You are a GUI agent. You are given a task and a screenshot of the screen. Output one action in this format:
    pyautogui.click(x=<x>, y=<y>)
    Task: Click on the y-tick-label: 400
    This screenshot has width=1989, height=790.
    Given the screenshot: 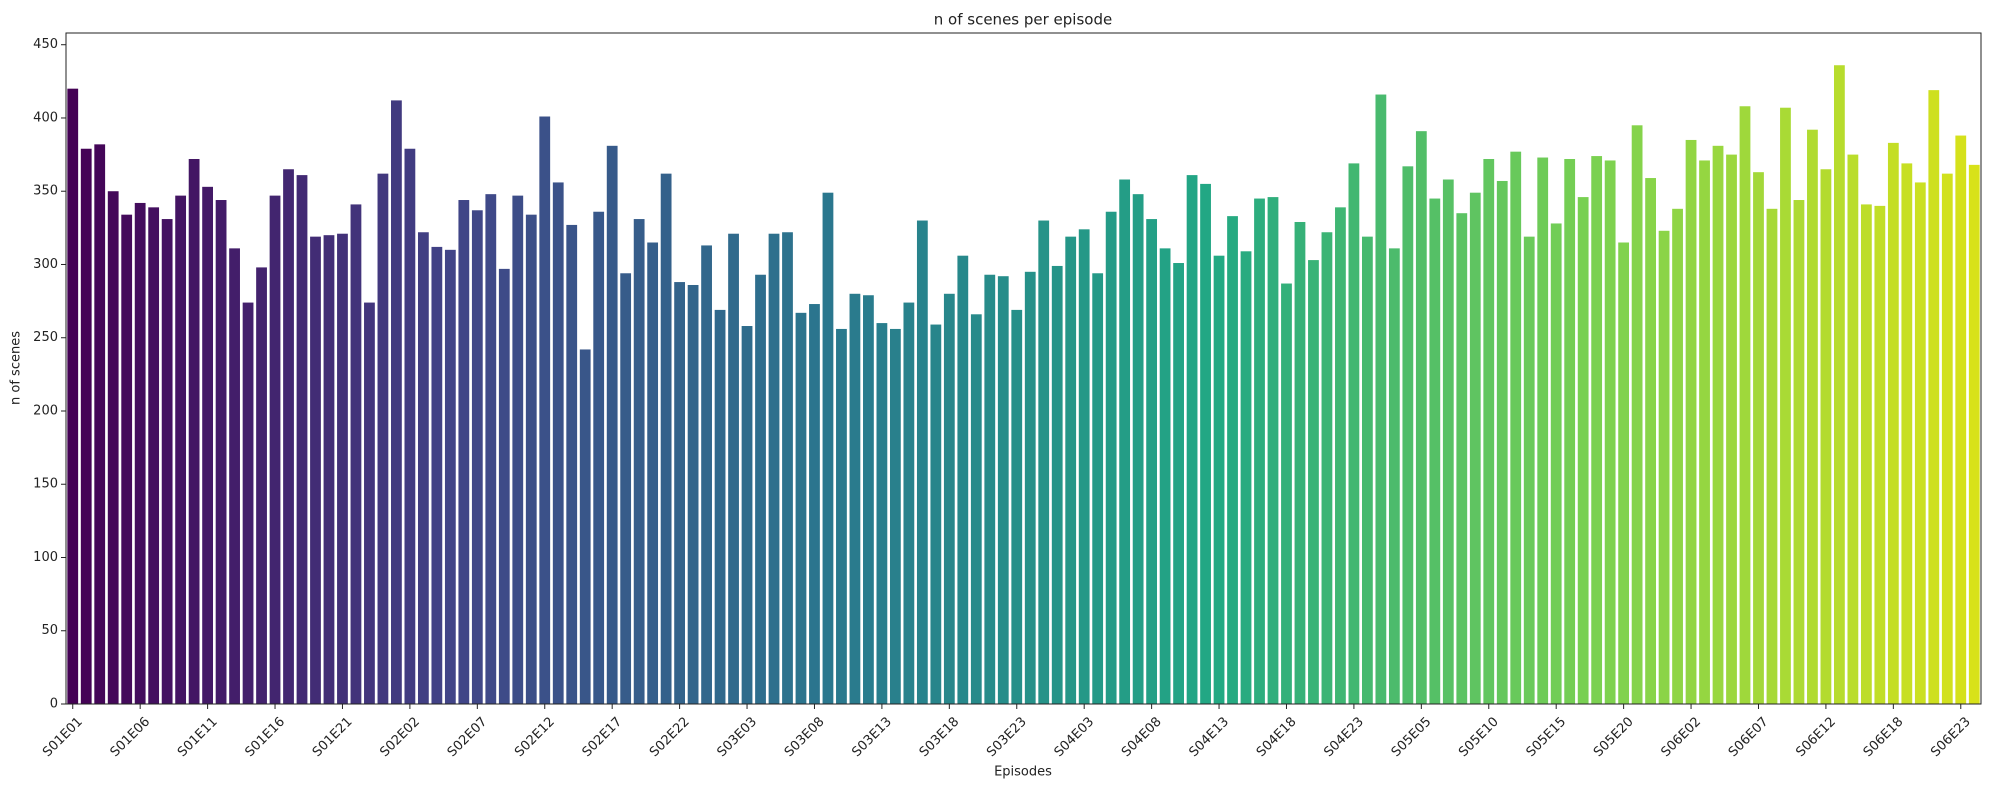 What is the action you would take?
    pyautogui.click(x=45, y=117)
    